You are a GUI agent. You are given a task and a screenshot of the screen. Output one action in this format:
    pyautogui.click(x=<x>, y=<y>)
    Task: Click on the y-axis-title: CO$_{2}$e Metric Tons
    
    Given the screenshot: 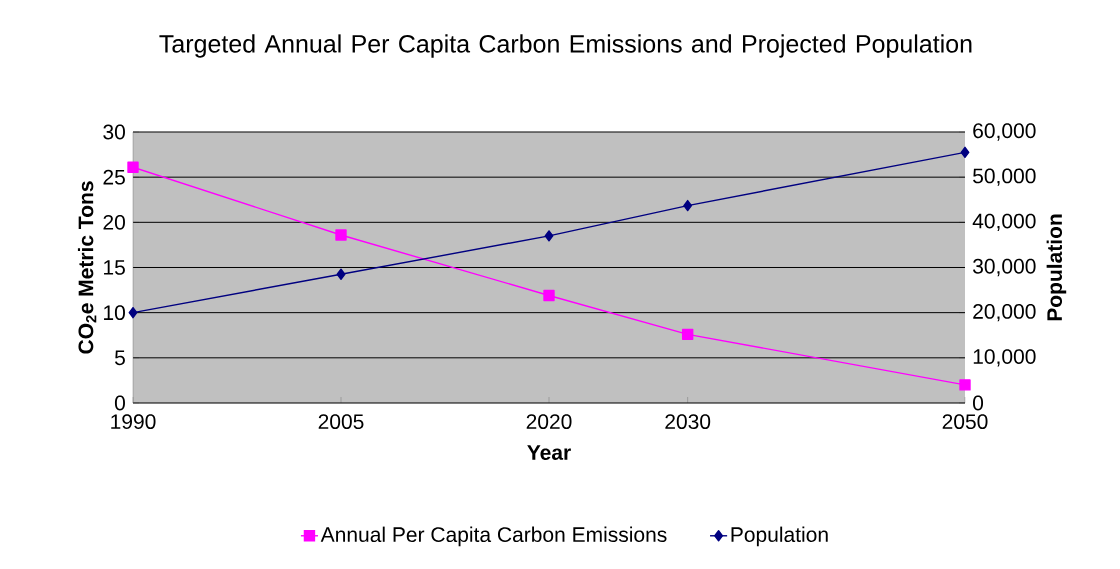 What is the action you would take?
    pyautogui.click(x=87, y=267)
    